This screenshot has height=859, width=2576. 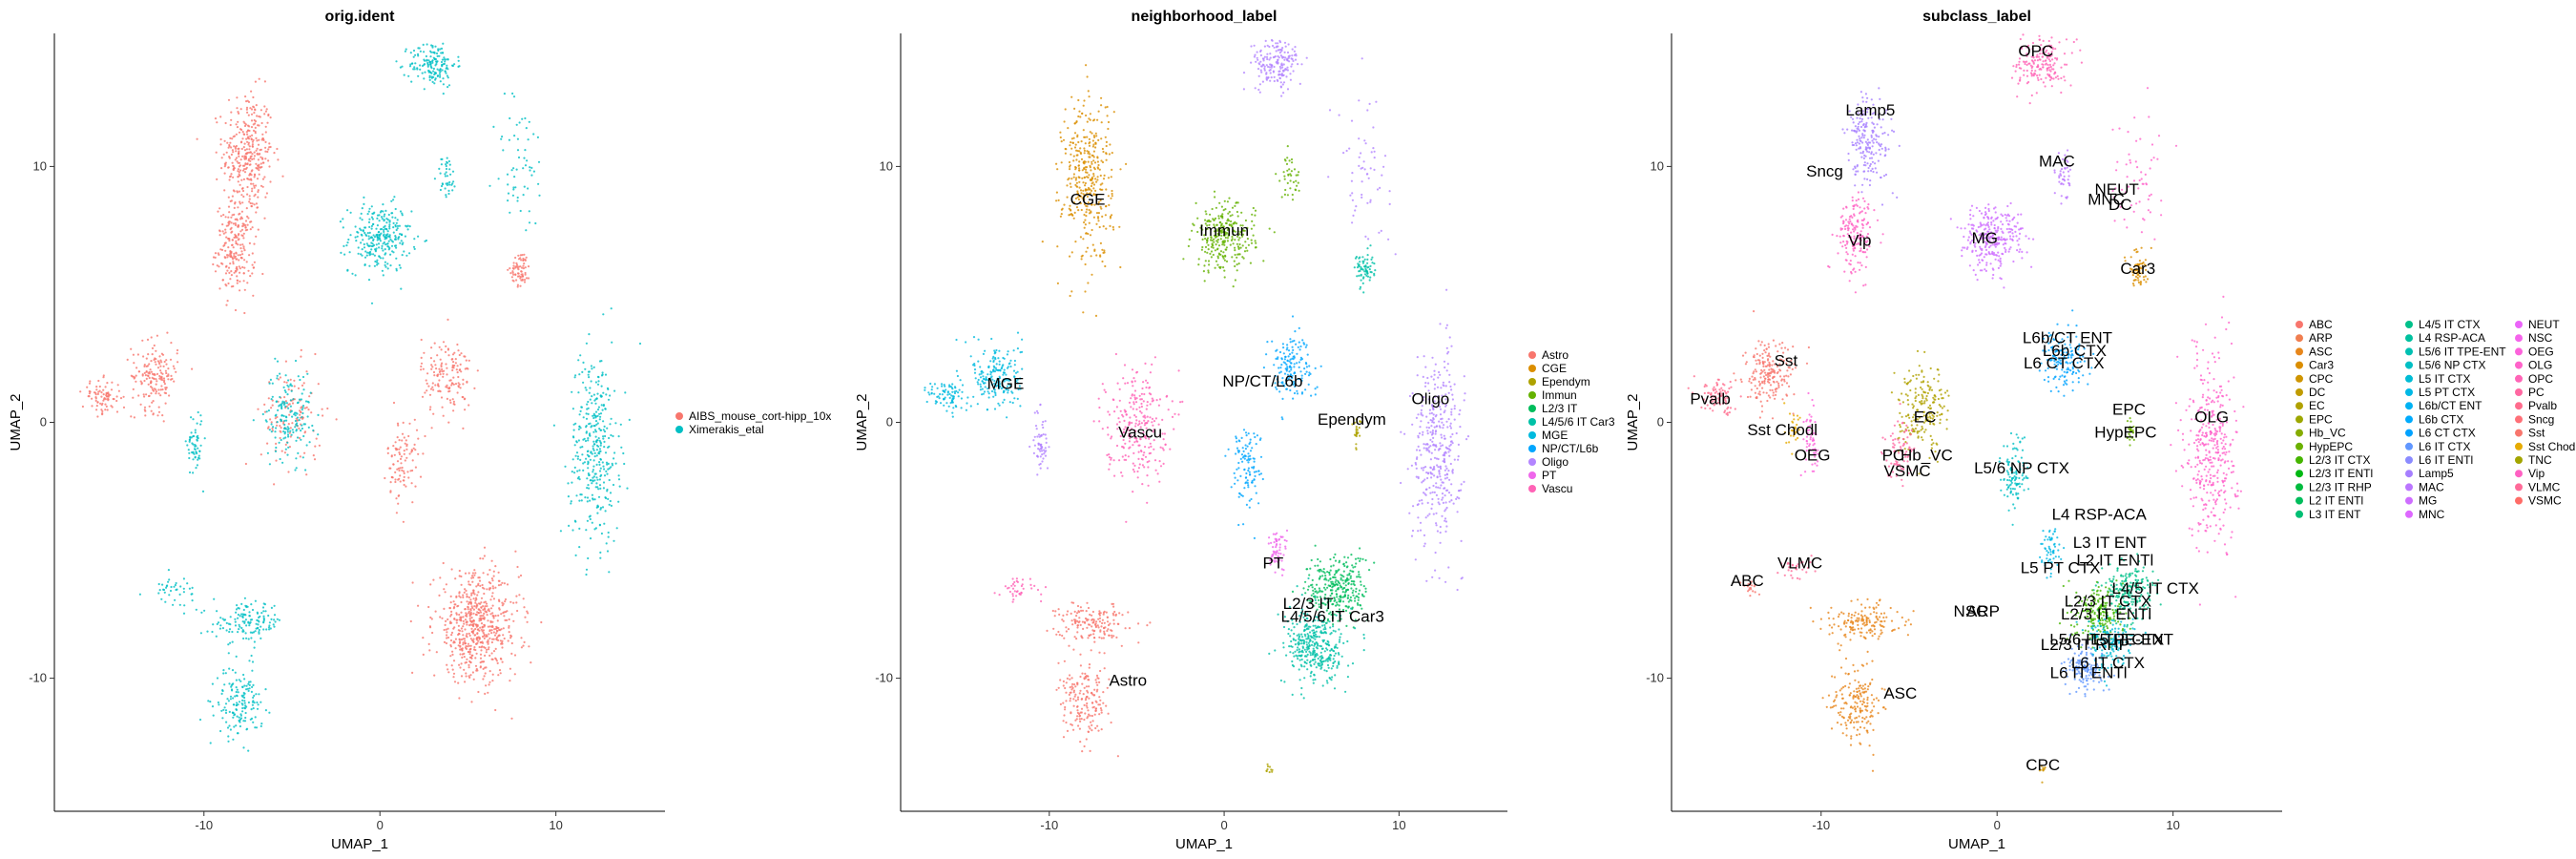 What do you see at coordinates (43, 422) in the screenshot?
I see `y-tick-label: 0` at bounding box center [43, 422].